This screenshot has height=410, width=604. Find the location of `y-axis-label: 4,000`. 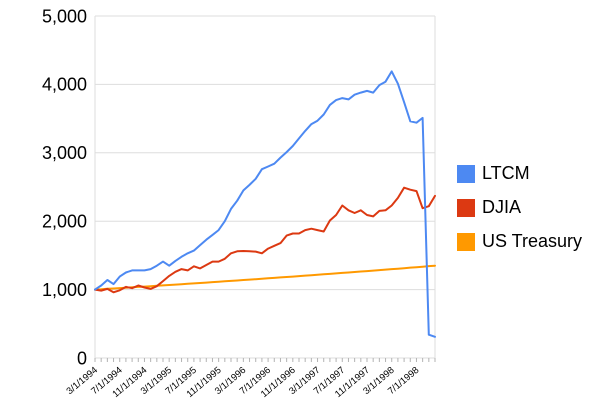

y-axis-label: 4,000 is located at coordinates (64, 85).